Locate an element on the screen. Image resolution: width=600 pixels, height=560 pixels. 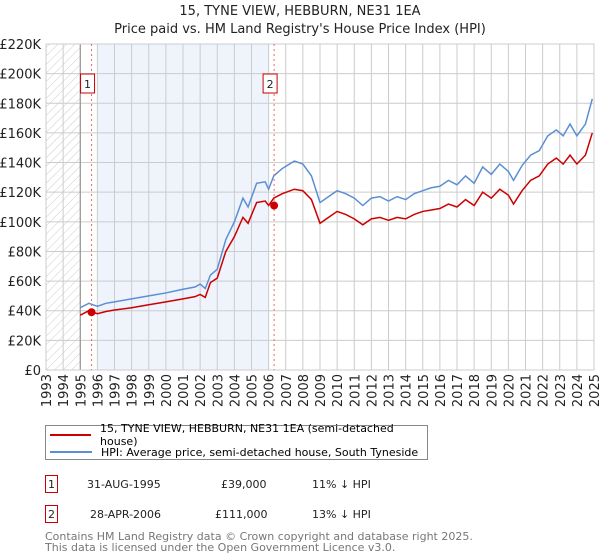
x-tick-label: 2015 is located at coordinates (424, 390).